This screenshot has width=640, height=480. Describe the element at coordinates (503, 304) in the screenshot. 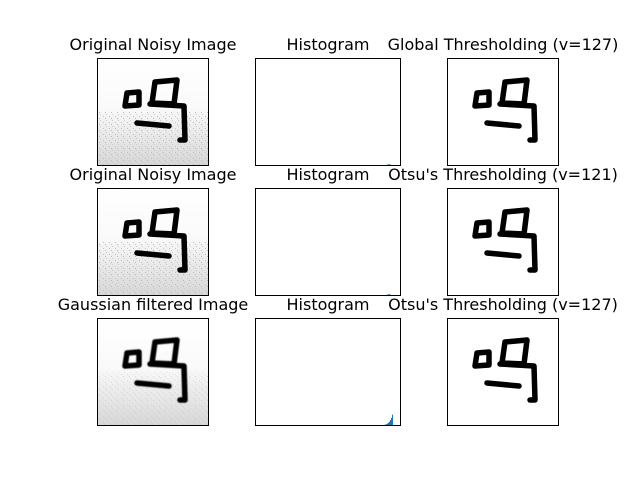

I see `subplot-title: Otsu's Thresholding (v=127)` at that location.